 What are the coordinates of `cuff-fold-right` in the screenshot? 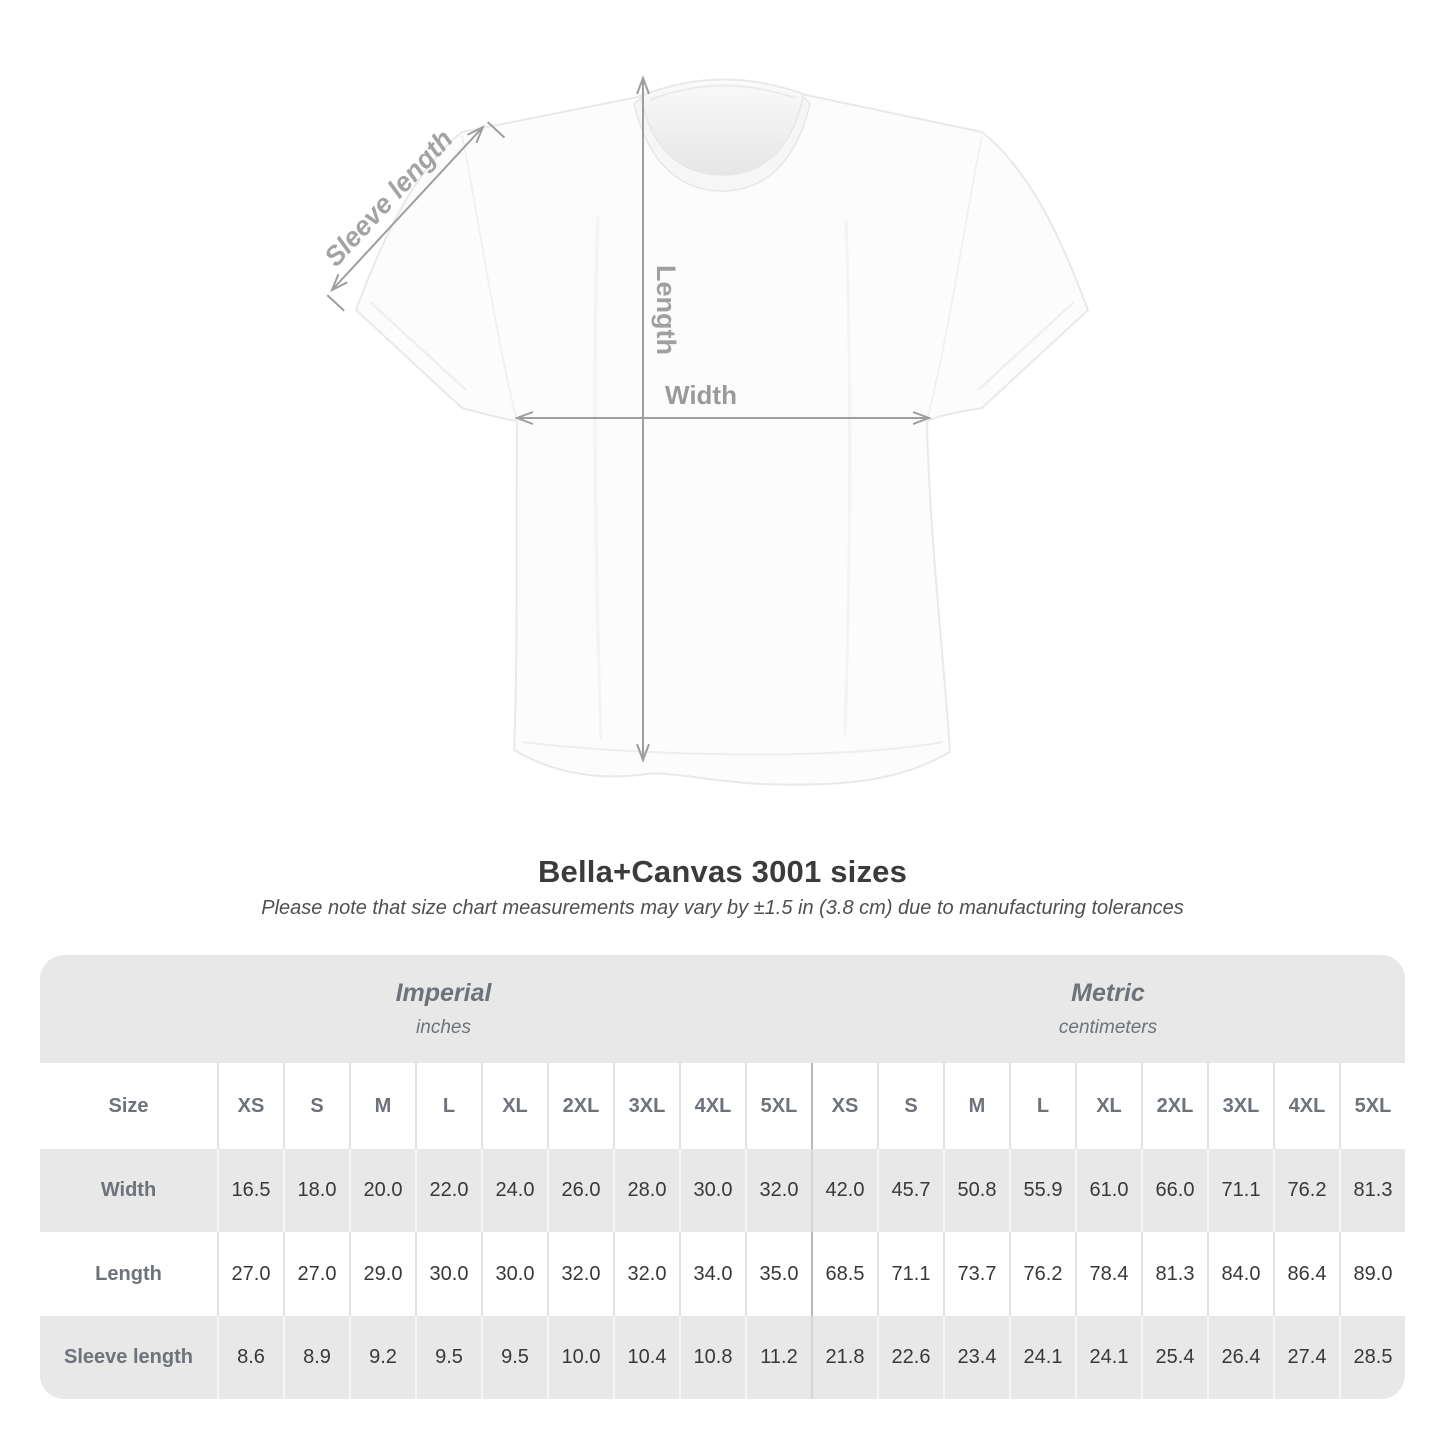 It's located at (1026, 346).